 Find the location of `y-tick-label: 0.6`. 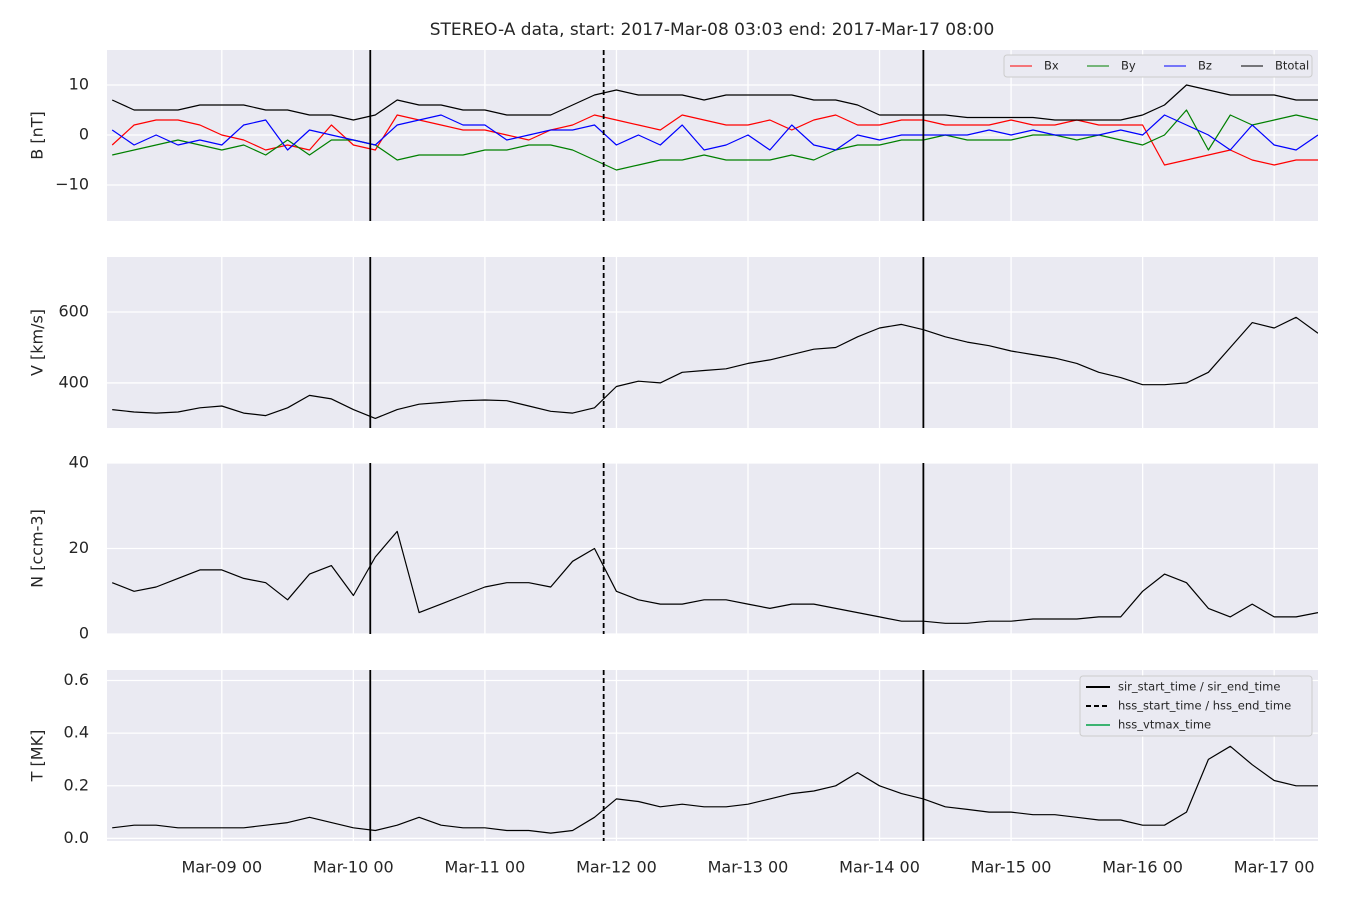

y-tick-label: 0.6 is located at coordinates (76, 679).